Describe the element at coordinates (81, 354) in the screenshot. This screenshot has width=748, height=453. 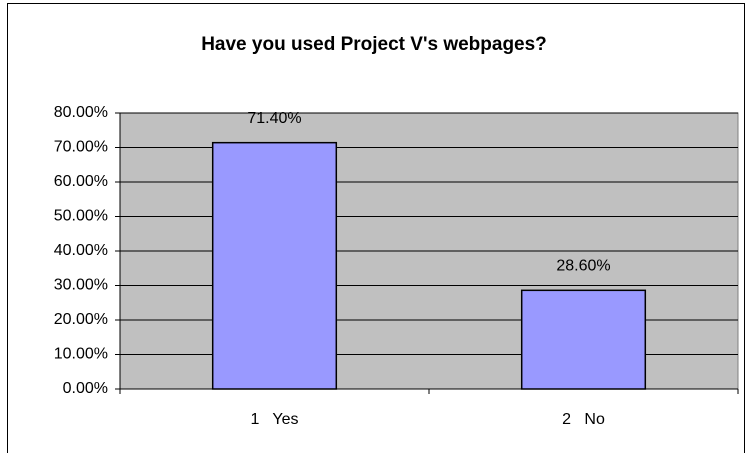
I see `y-tick-label: 10.00%` at that location.